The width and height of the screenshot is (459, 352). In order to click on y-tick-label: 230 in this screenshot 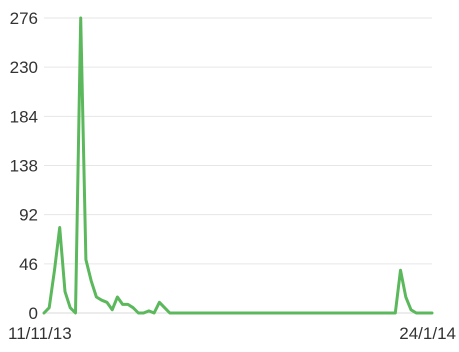, I will do `click(24, 67)`.